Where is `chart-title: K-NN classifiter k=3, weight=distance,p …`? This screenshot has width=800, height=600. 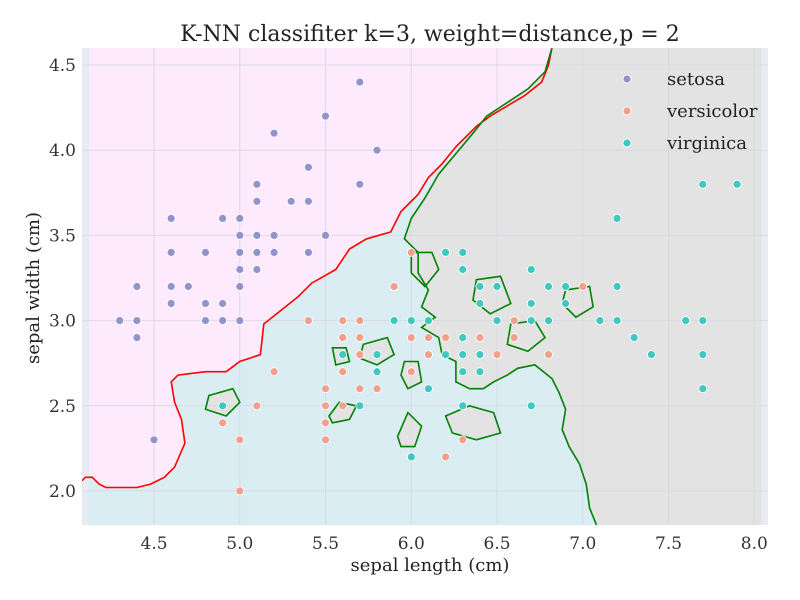 chart-title: K-NN classifiter k=3, weight=distance,p … is located at coordinates (429, 34).